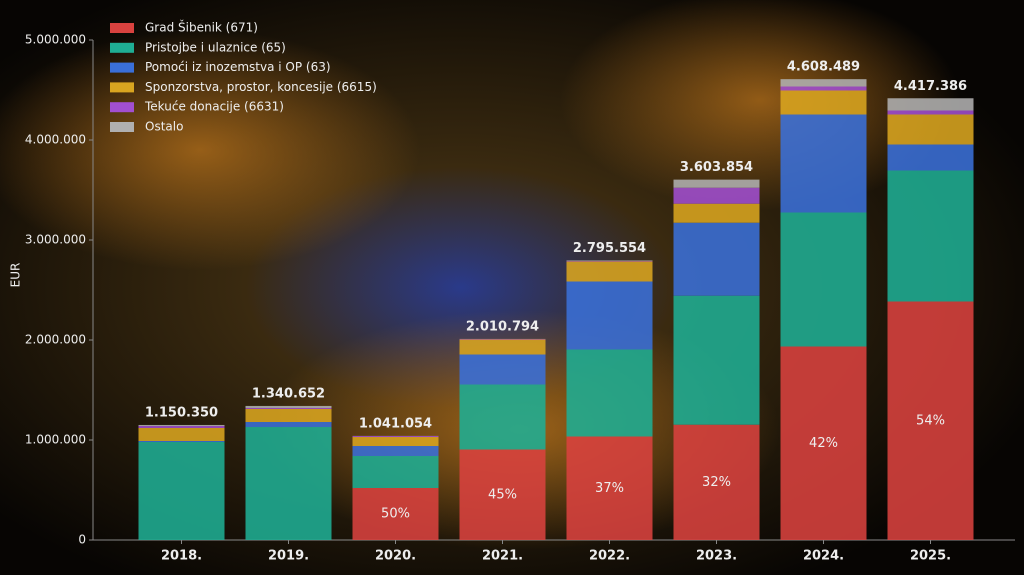 The height and width of the screenshot is (575, 1024). I want to click on legend-label: Pristojbe i ulaznice (65), so click(215, 47).